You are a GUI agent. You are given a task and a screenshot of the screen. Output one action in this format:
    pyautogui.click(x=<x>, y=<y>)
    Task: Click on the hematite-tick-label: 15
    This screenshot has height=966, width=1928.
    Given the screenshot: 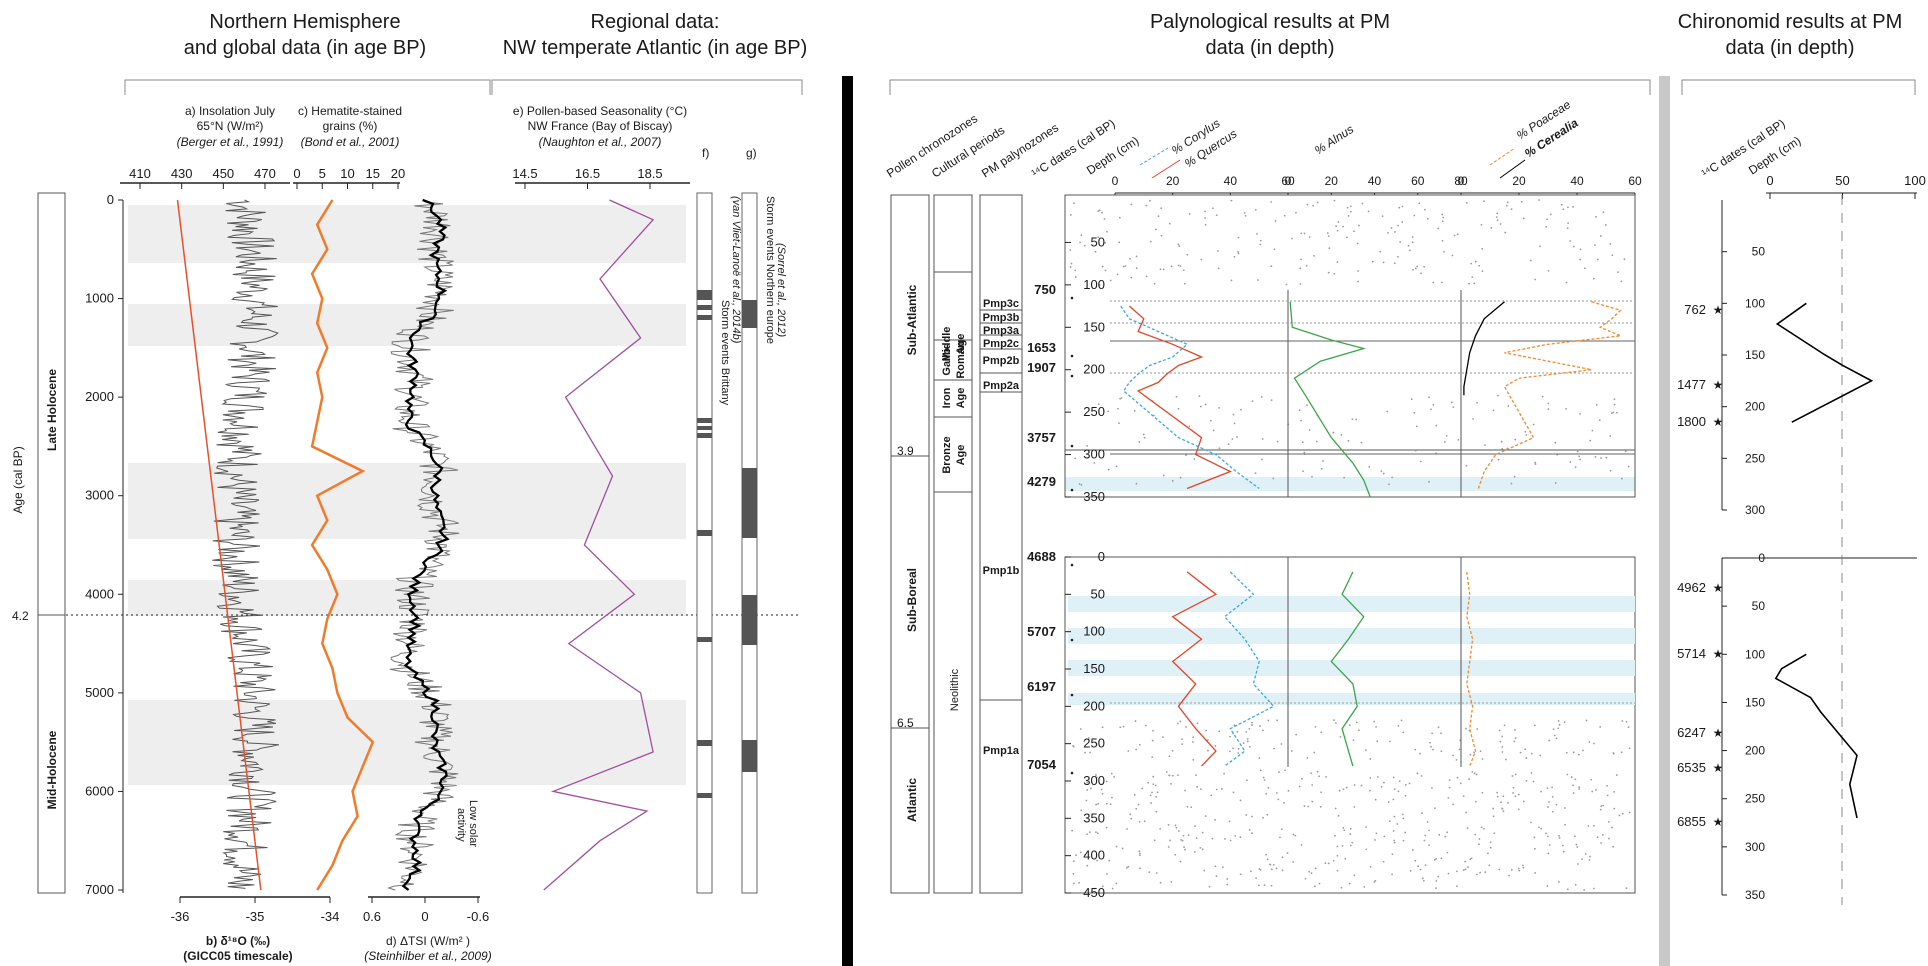 What is the action you would take?
    pyautogui.click(x=373, y=173)
    